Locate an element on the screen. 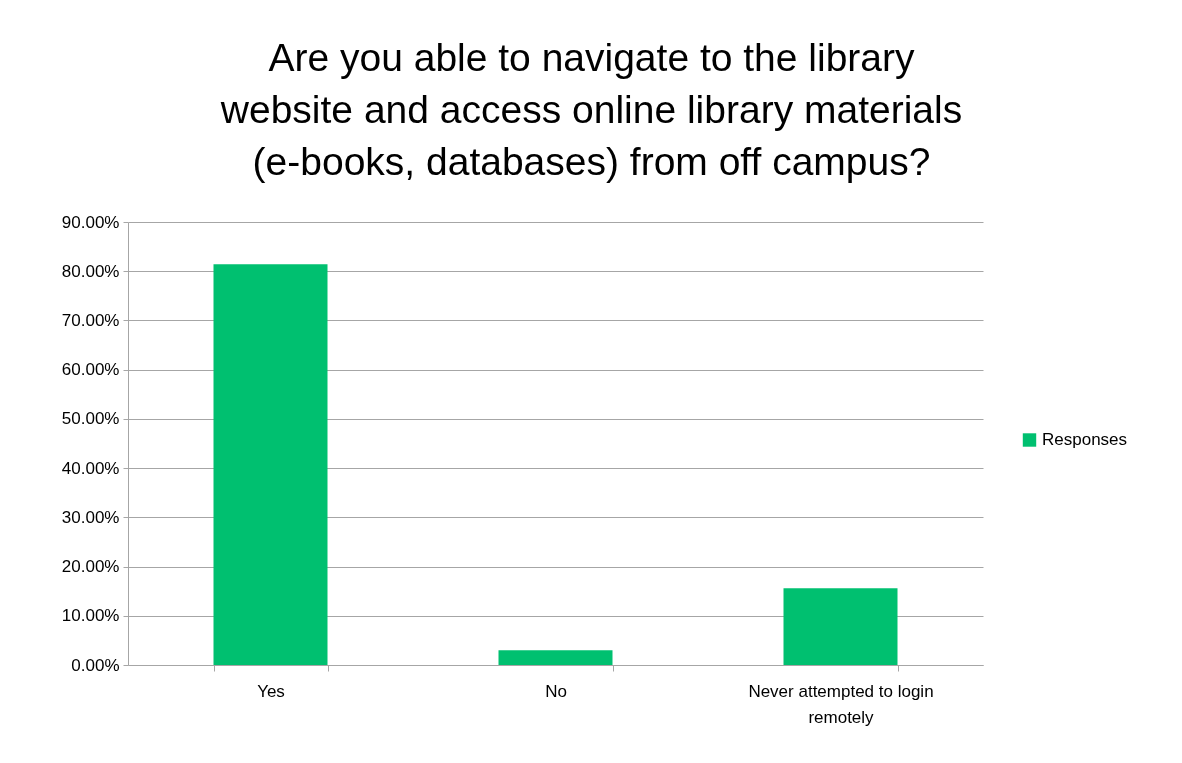 This screenshot has width=1182, height=763. x-tick-label: No is located at coordinates (556, 691).